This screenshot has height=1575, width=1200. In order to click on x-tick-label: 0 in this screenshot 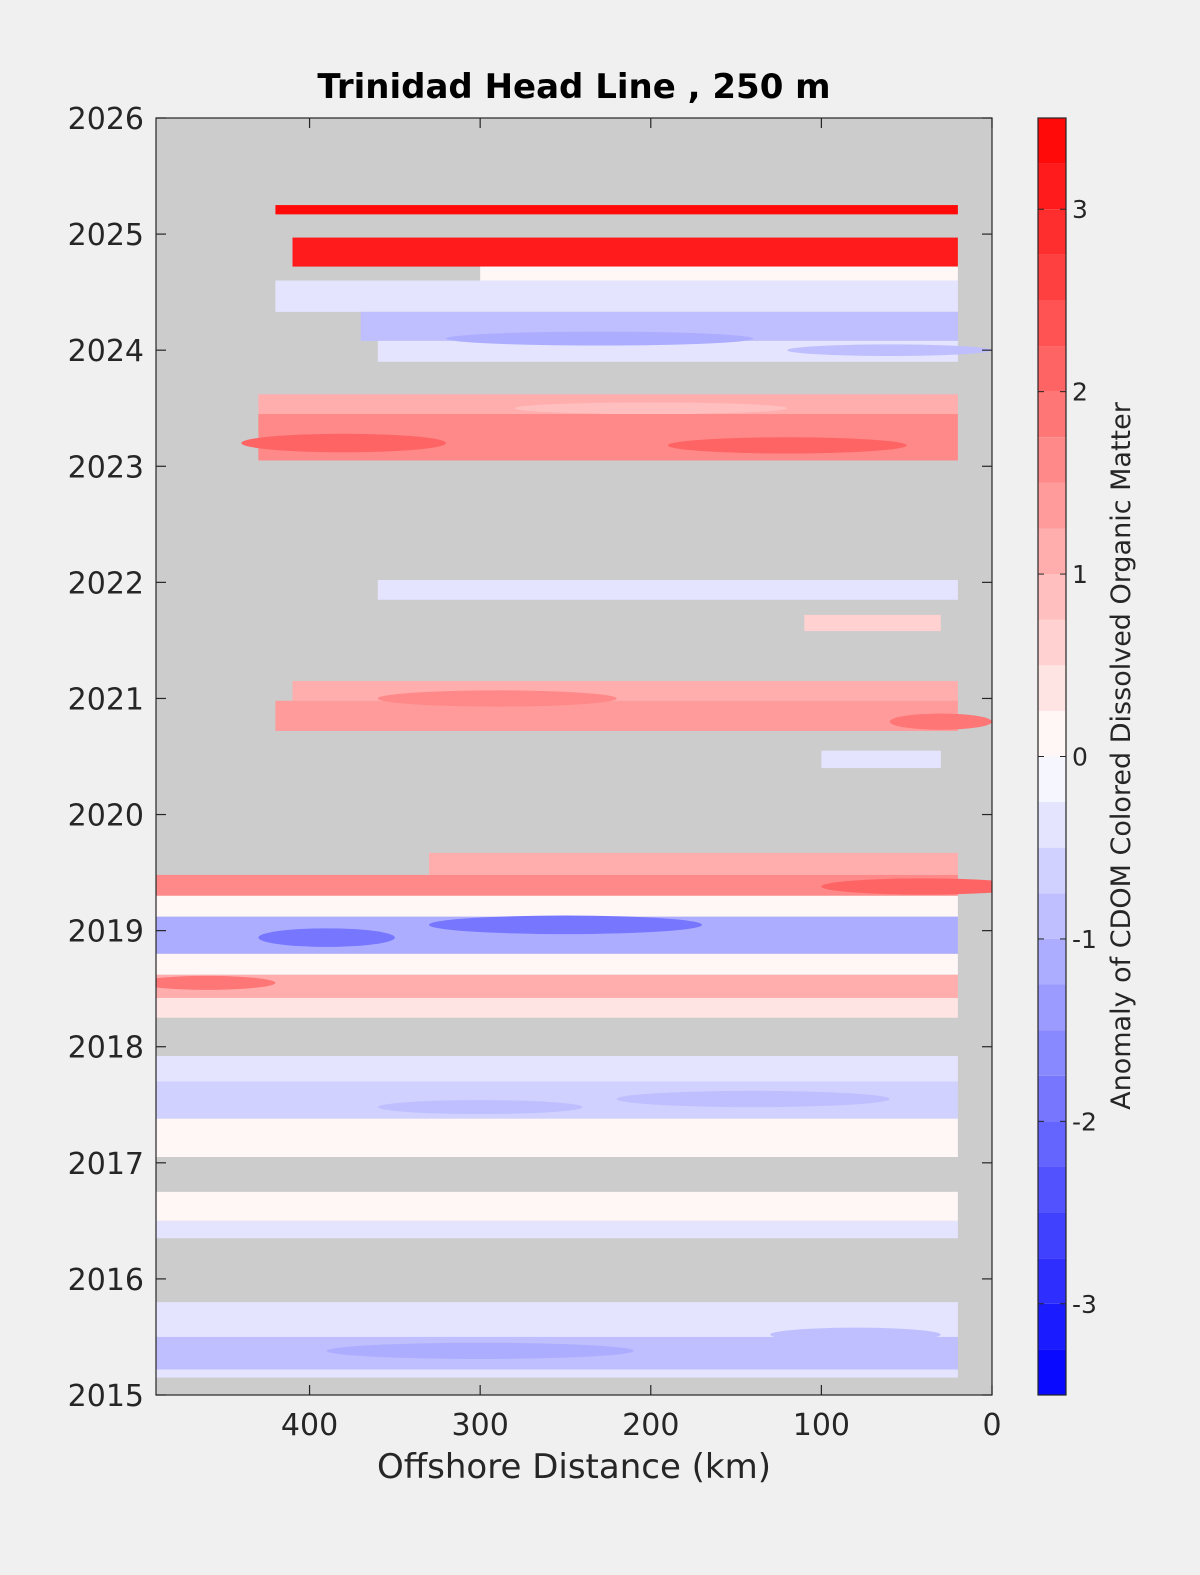, I will do `click(991, 1425)`.